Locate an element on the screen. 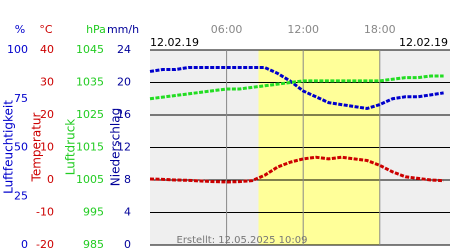 Image resolution: width=450 pixels, height=250 pixels. y-tick-label: 10 is located at coordinates (47, 147).